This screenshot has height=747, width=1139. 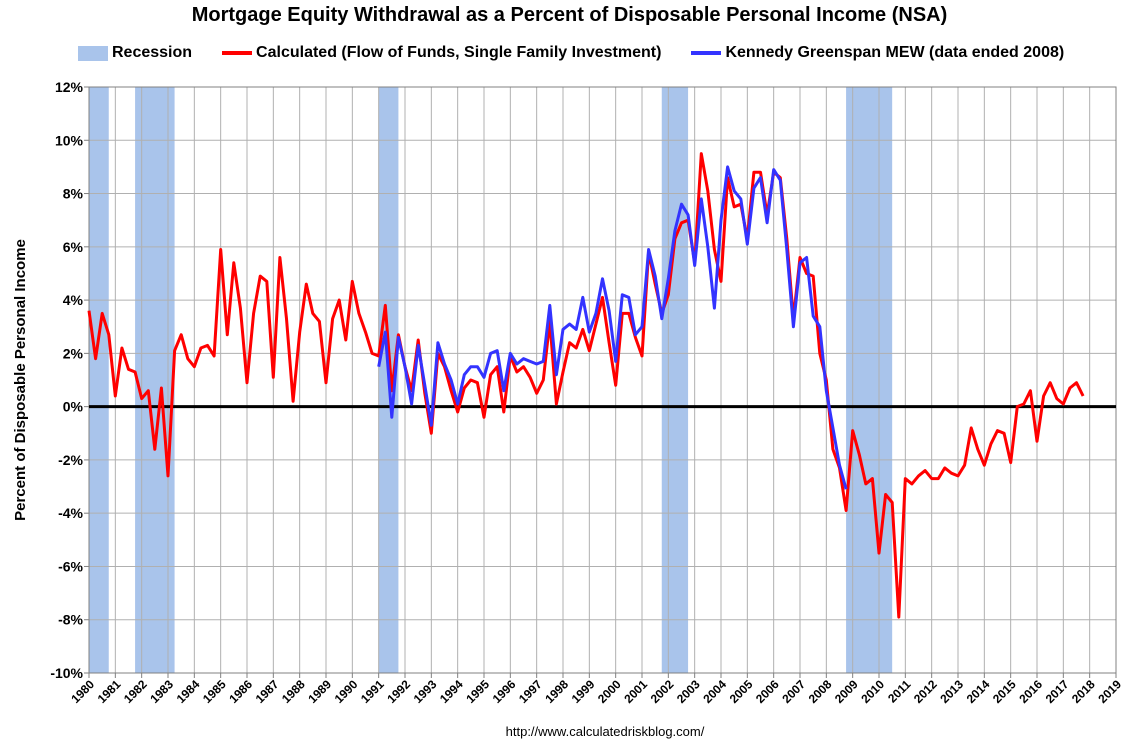 I want to click on x-tick-label: 1989, so click(x=319, y=691).